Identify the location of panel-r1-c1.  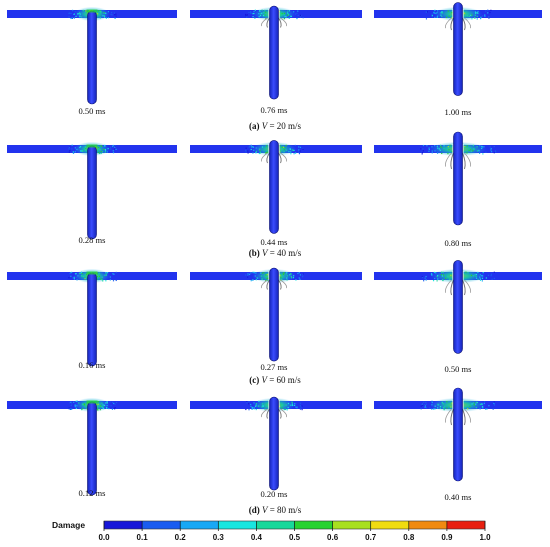
(92, 55).